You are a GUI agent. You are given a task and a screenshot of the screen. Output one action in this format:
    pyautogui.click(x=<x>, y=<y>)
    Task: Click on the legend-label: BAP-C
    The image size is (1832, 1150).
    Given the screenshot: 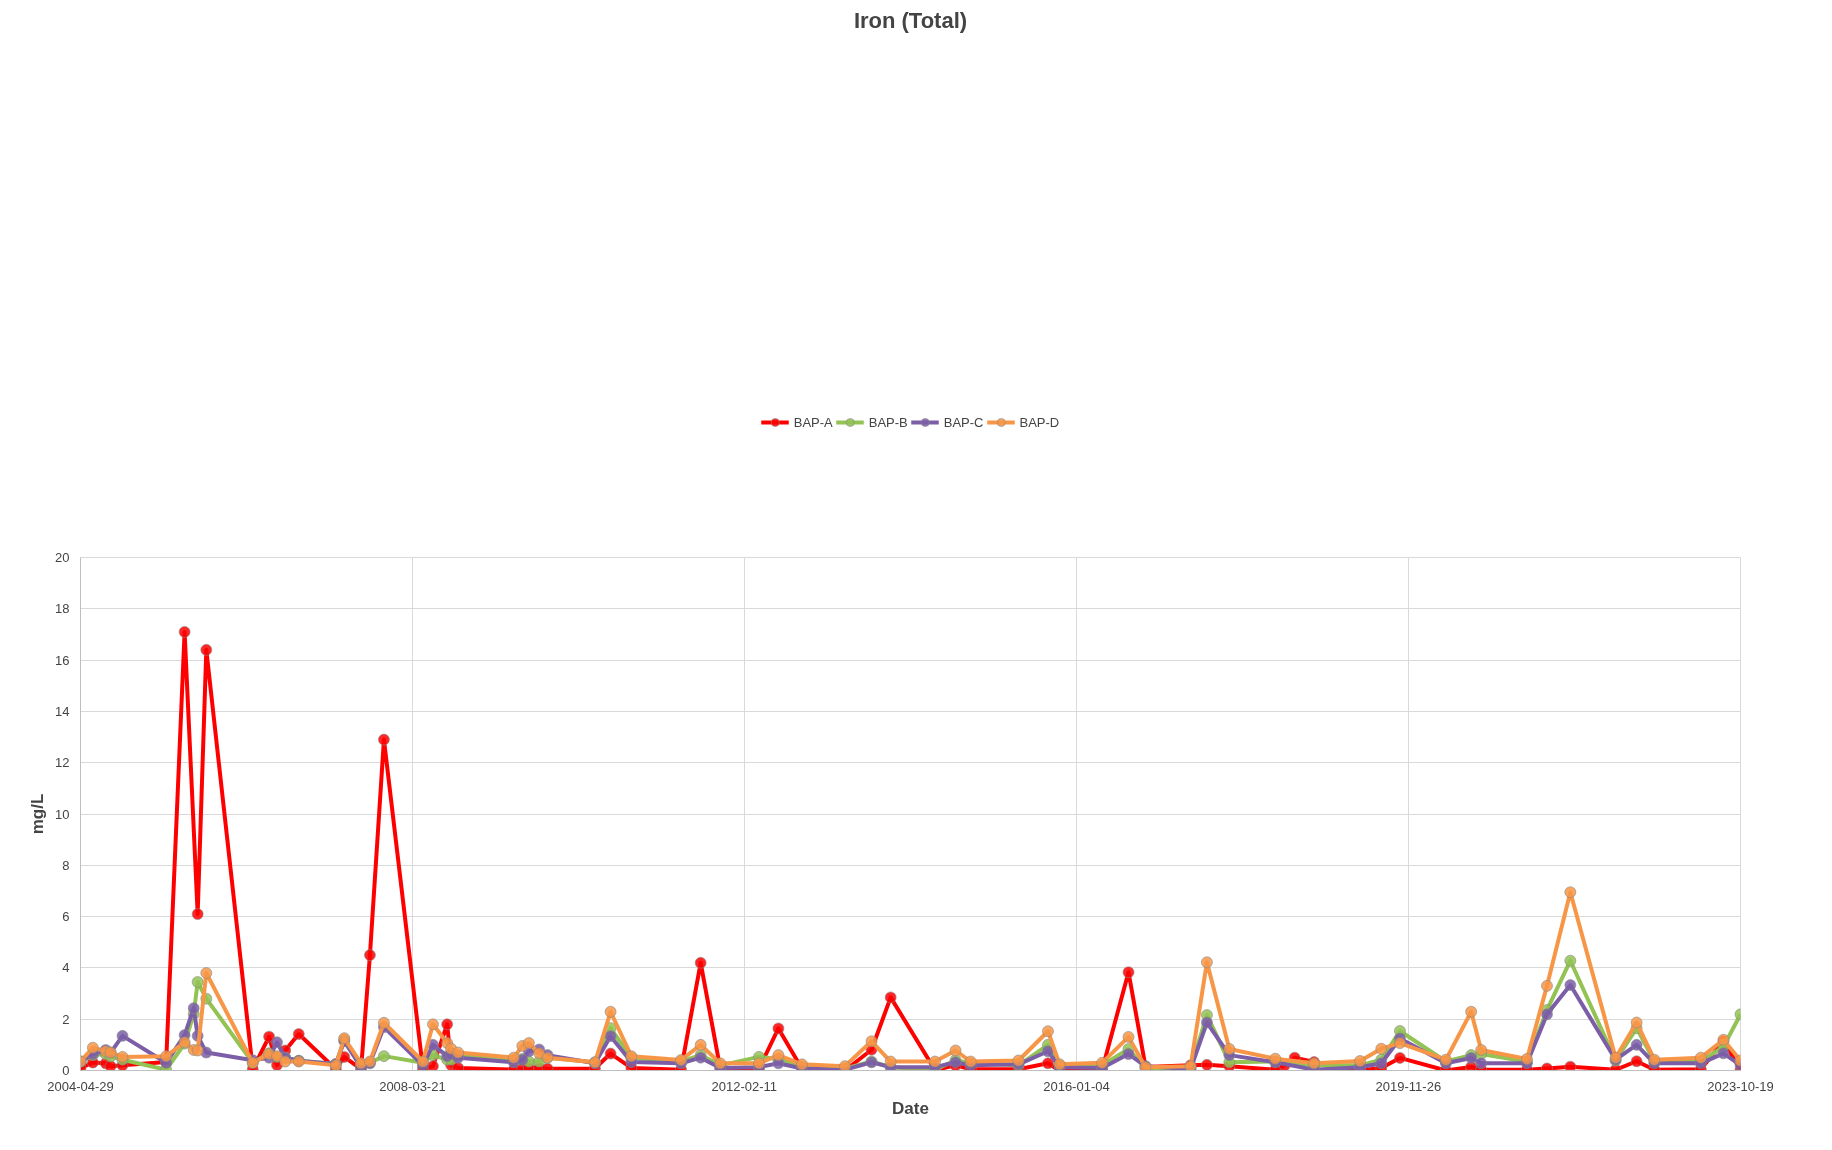 What is the action you would take?
    pyautogui.click(x=963, y=422)
    